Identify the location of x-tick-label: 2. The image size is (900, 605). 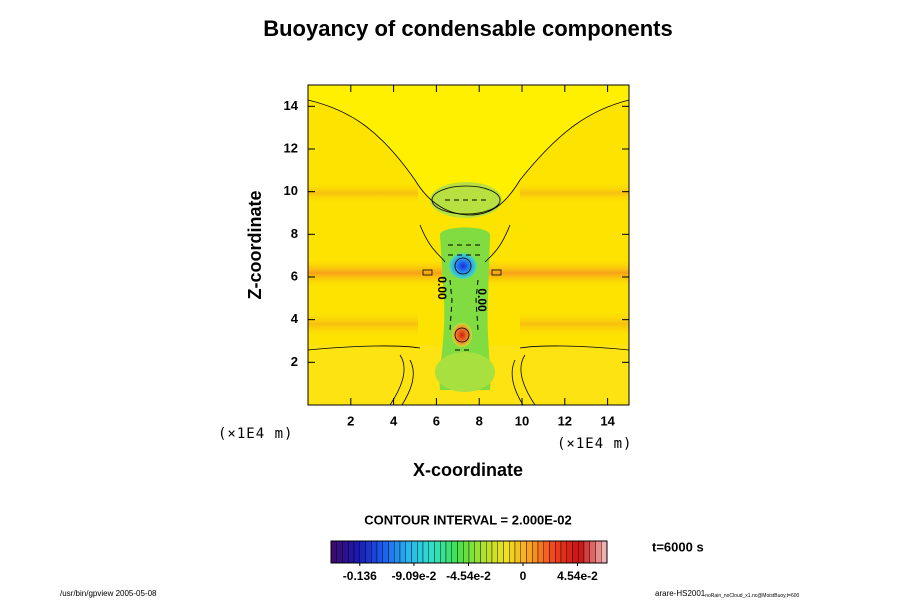
(350, 420).